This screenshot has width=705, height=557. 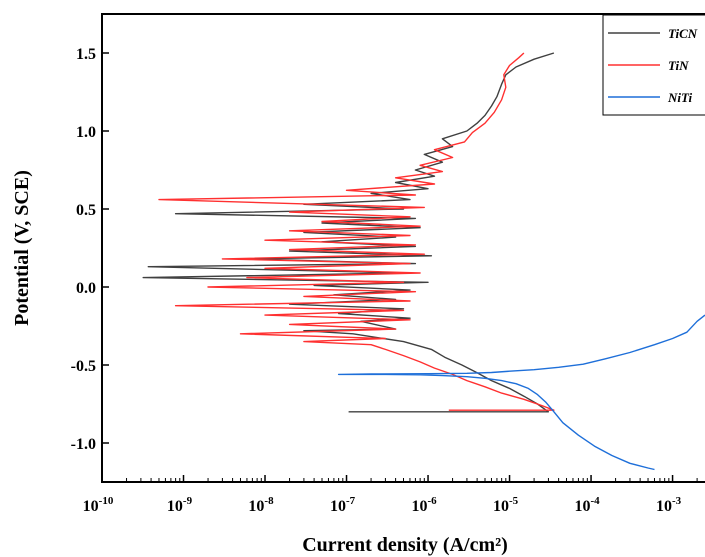 What do you see at coordinates (521, 392) in the screenshot?
I see `series-line-niti` at bounding box center [521, 392].